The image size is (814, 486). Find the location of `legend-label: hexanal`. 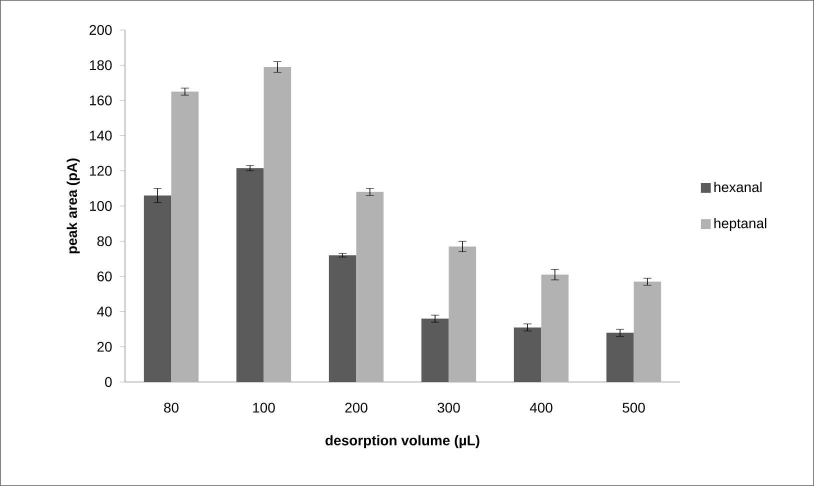

legend-label: hexanal is located at coordinates (738, 187).